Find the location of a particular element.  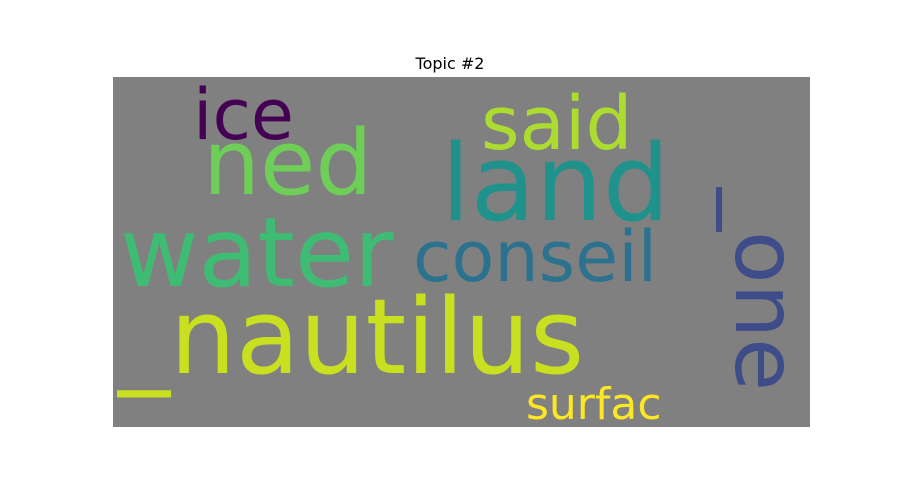

word-ice: ice is located at coordinates (244, 116).